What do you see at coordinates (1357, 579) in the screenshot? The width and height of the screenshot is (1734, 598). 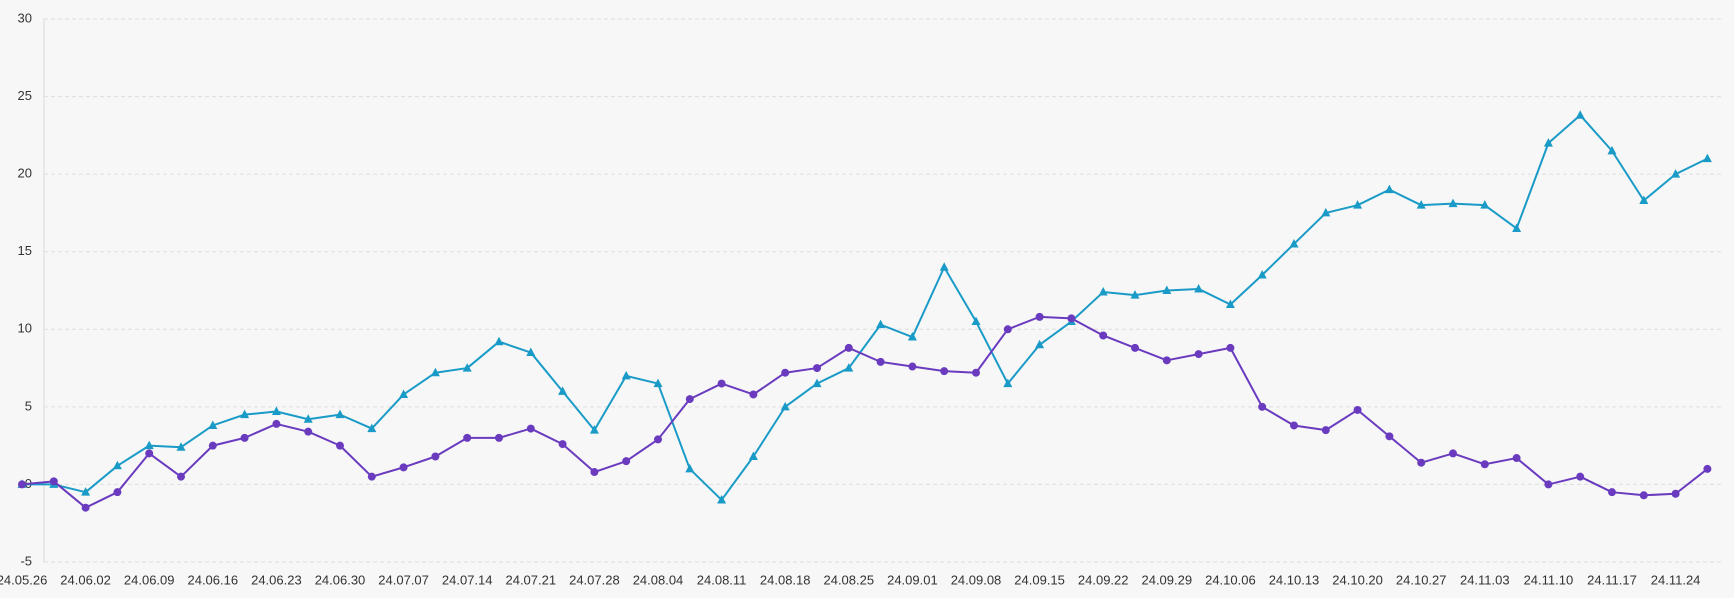 I see `x-tick-label: 24.10.20` at bounding box center [1357, 579].